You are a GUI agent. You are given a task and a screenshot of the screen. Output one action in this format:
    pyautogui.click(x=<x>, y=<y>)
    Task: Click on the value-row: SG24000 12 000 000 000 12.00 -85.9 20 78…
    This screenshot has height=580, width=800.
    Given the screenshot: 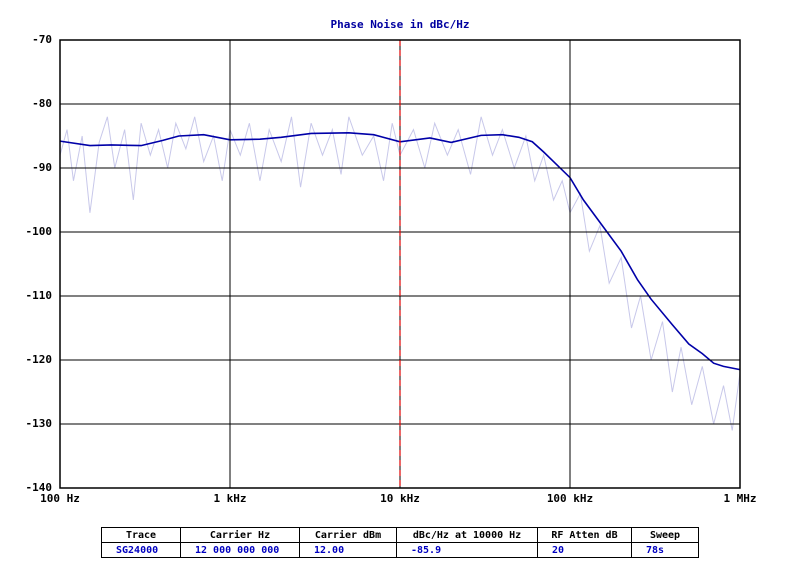 What is the action you would take?
    pyautogui.click(x=400, y=550)
    